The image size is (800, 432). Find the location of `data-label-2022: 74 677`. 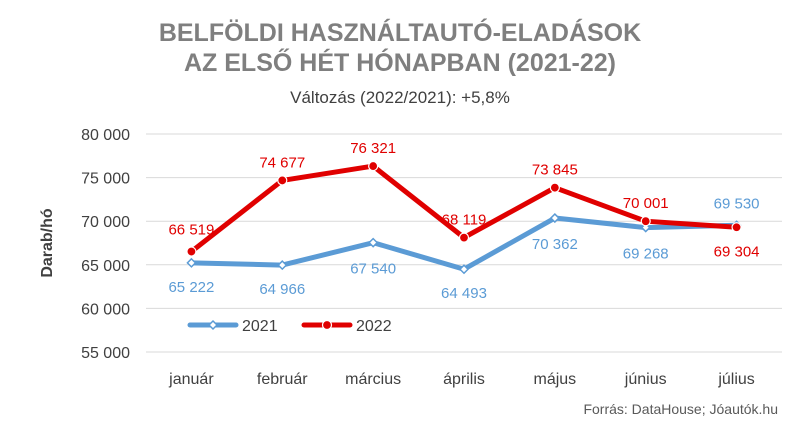

data-label-2022: 74 677 is located at coordinates (282, 162).